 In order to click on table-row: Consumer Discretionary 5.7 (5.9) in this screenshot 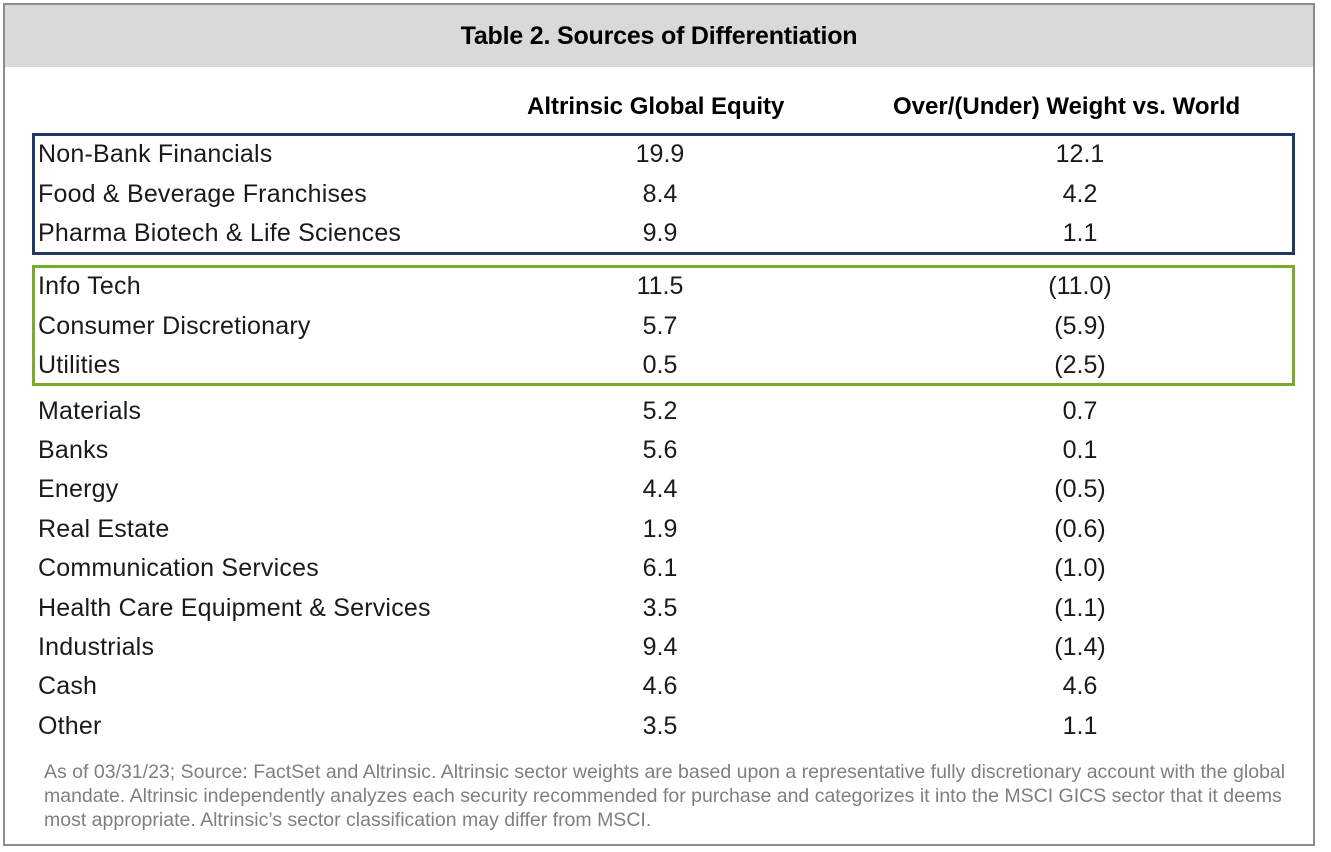, I will do `click(665, 330)`.